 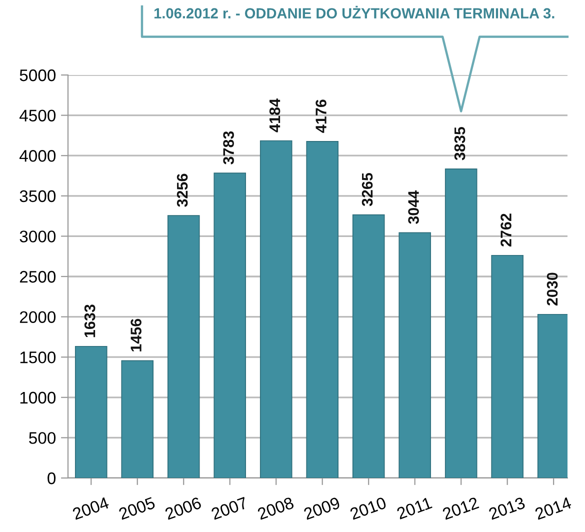 I want to click on data-label: 3265, so click(x=367, y=189).